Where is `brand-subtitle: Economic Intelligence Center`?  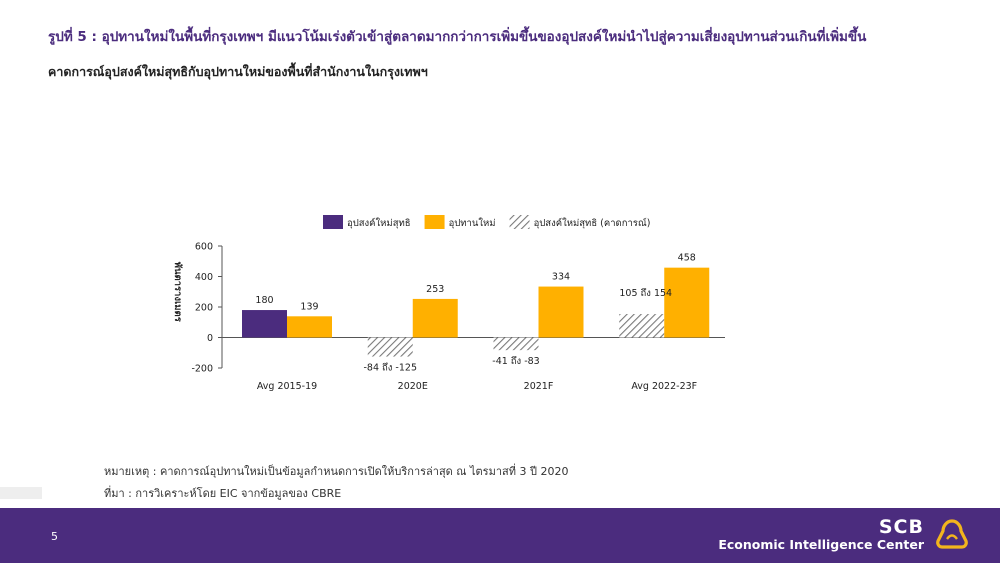 brand-subtitle: Economic Intelligence Center is located at coordinates (821, 544).